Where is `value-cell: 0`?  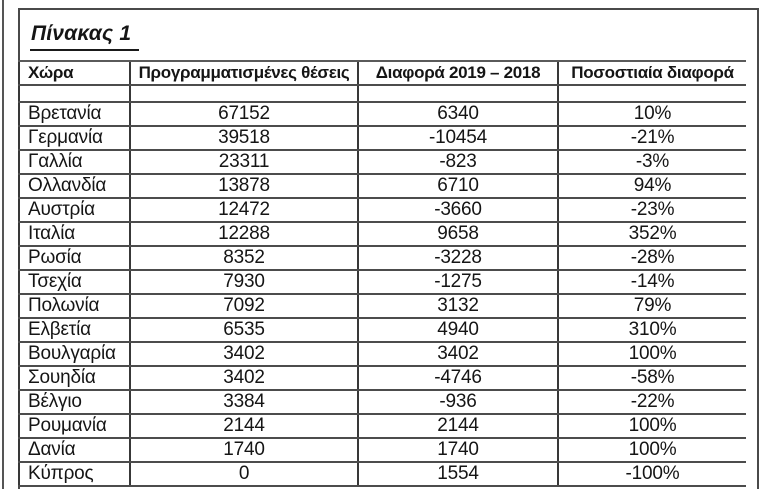 value-cell: 0 is located at coordinates (243, 474).